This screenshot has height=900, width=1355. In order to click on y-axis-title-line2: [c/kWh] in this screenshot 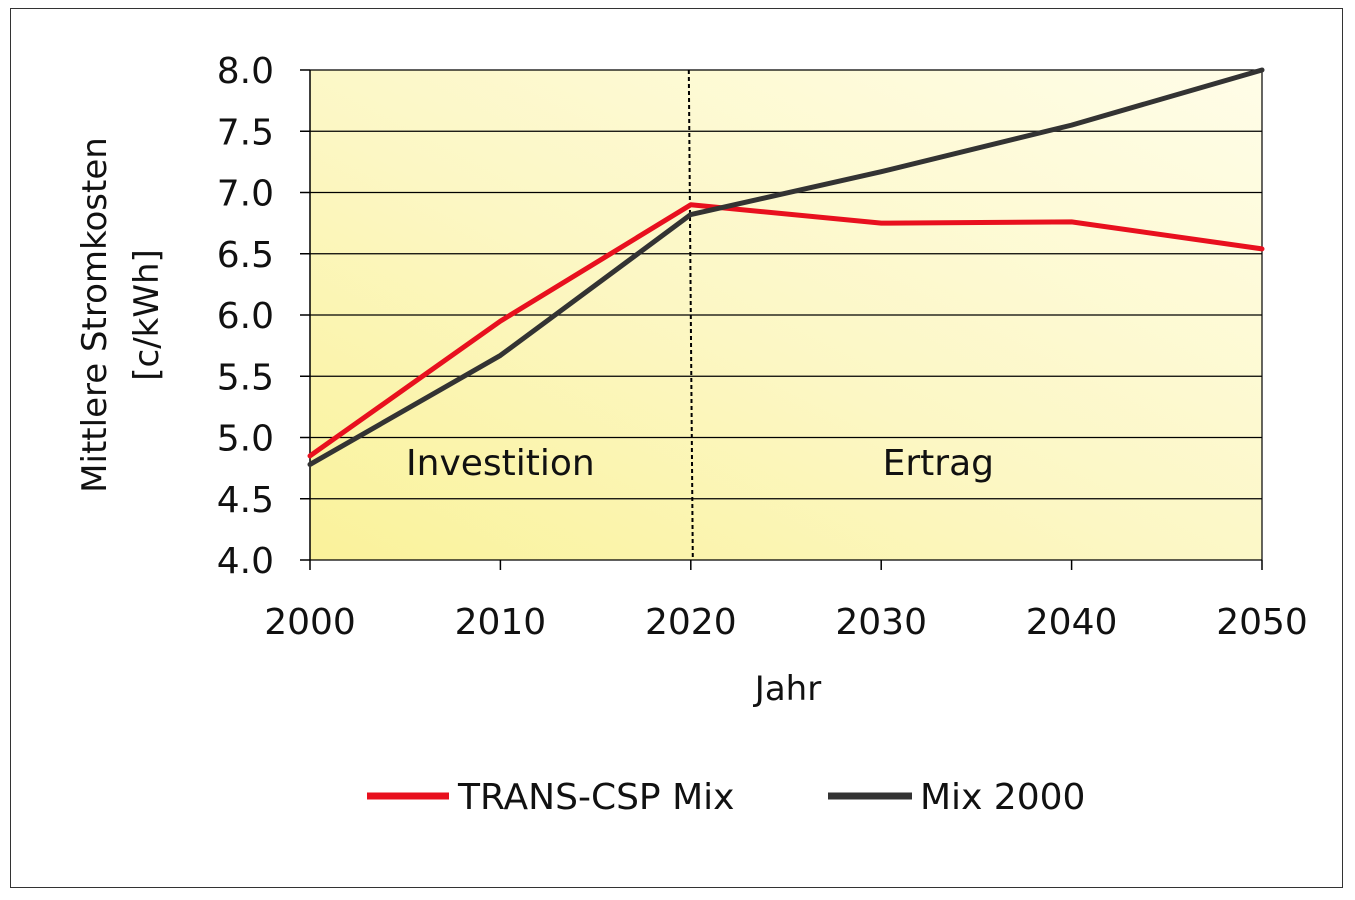, I will do `click(147, 315)`.